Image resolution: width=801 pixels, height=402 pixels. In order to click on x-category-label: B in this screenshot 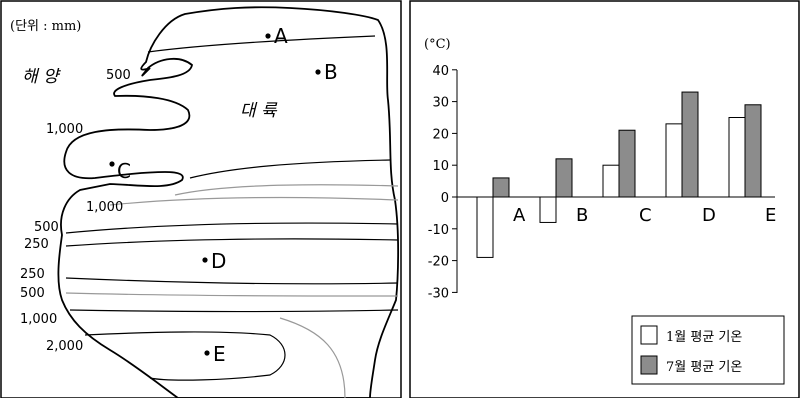, I will do `click(582, 215)`.